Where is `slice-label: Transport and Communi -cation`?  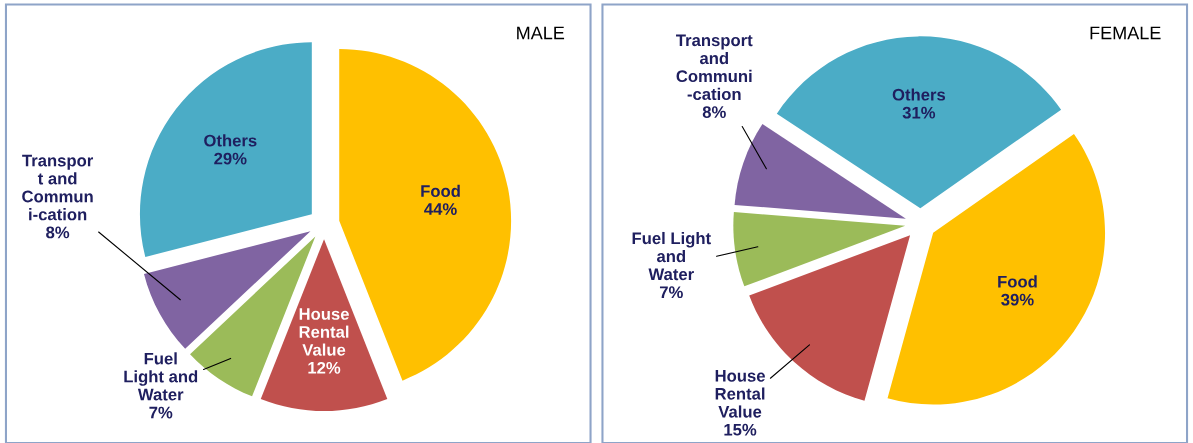
slice-label: Transport and Communi -cation is located at coordinates (714, 67).